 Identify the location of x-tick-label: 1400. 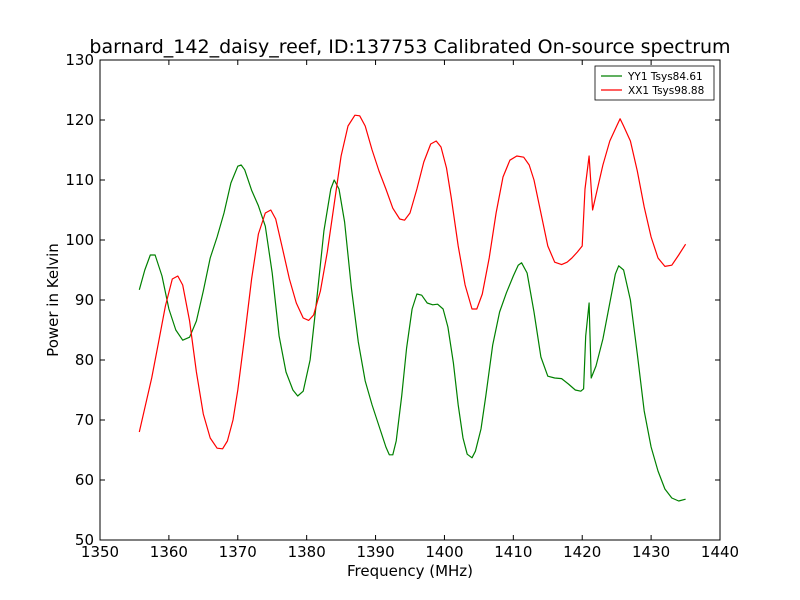
(444, 552).